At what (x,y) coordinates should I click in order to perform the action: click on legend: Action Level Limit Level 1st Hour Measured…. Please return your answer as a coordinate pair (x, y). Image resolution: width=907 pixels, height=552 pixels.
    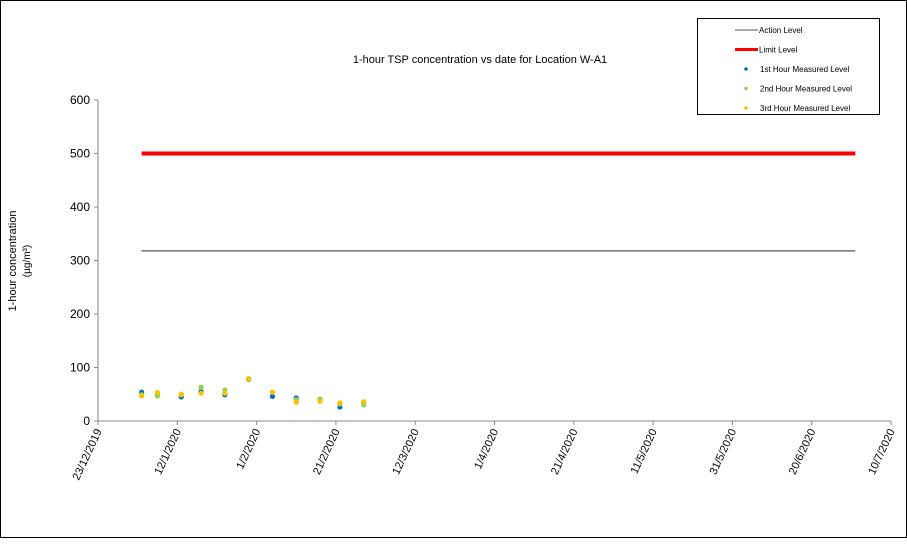
    Looking at the image, I should click on (788, 66).